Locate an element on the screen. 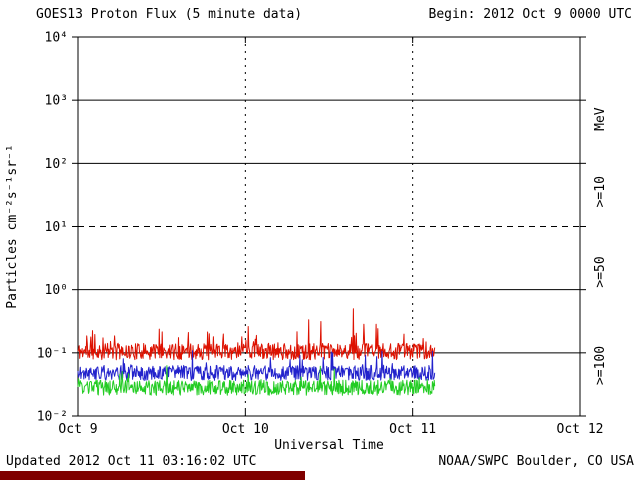 The image size is (640, 480). y-axis-title: Particles cm⁻²s⁻¹sr⁻¹ is located at coordinates (12, 226).